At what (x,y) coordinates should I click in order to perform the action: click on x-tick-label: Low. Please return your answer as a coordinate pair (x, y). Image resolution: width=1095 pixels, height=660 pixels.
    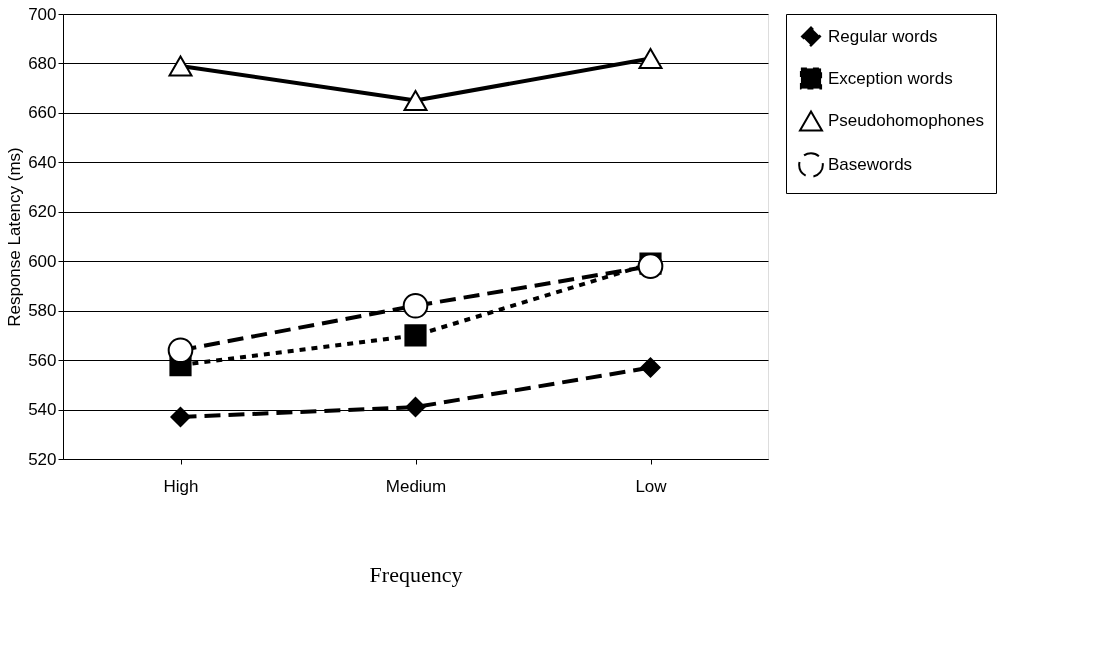
    Looking at the image, I should click on (651, 486).